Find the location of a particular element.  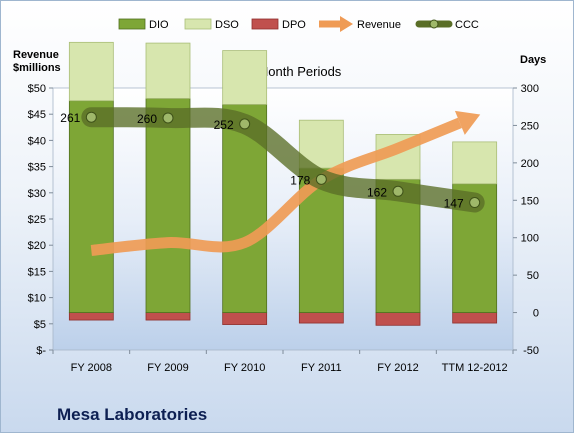

legend-marker-ccc is located at coordinates (434, 24).